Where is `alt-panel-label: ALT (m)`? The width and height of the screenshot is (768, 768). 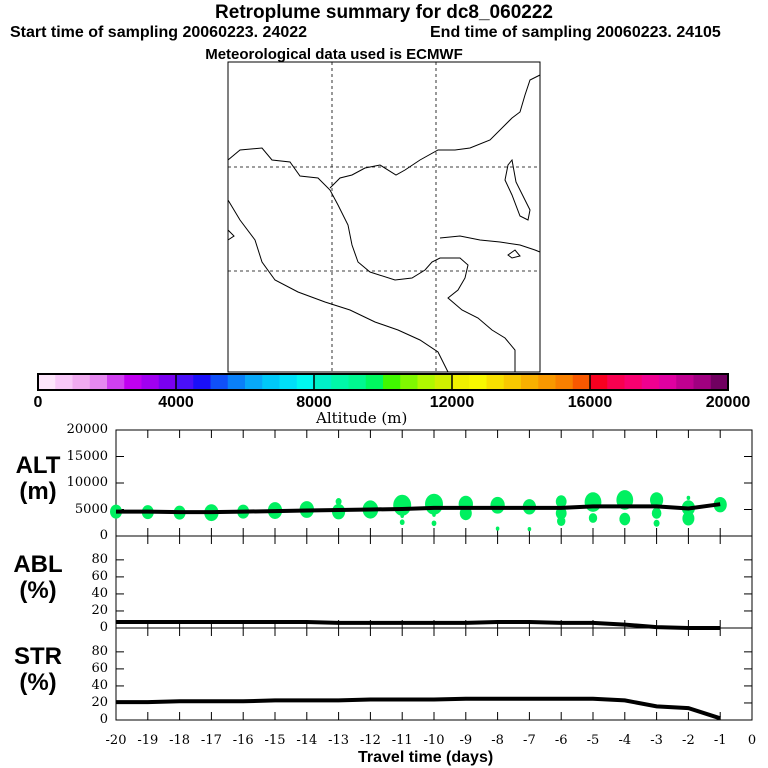
alt-panel-label: ALT (m) is located at coordinates (38, 479).